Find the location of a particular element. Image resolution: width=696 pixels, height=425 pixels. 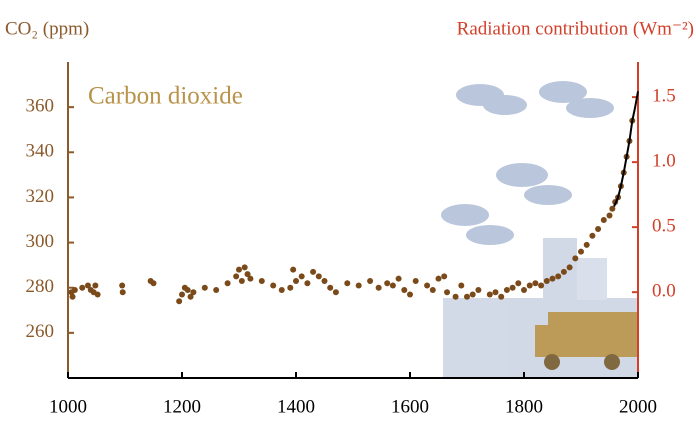

y2-tick-label: 1.5 is located at coordinates (664, 95).